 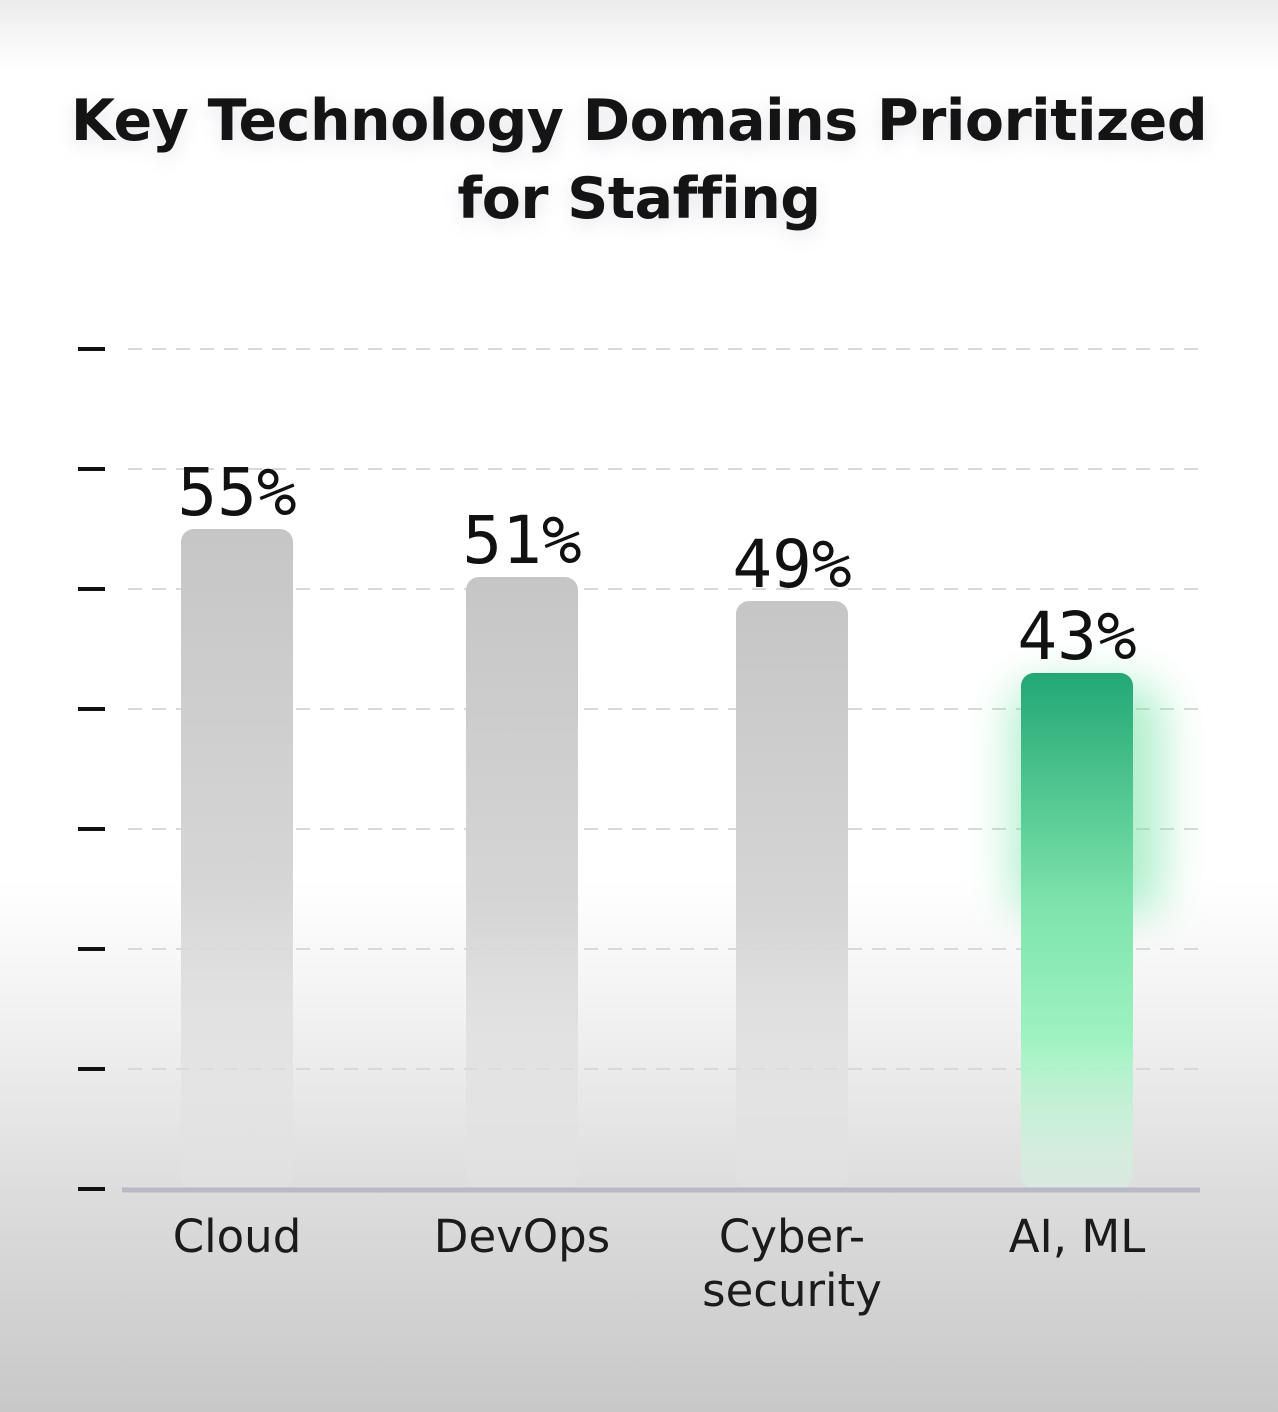 I want to click on category-labels: Cloud DevOps Cyber-security AI, ML, so click(x=659, y=1263).